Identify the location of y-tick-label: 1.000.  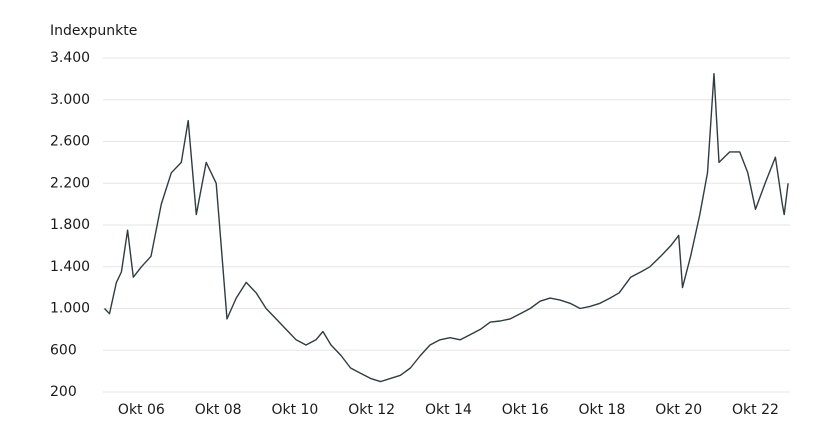
(70, 309).